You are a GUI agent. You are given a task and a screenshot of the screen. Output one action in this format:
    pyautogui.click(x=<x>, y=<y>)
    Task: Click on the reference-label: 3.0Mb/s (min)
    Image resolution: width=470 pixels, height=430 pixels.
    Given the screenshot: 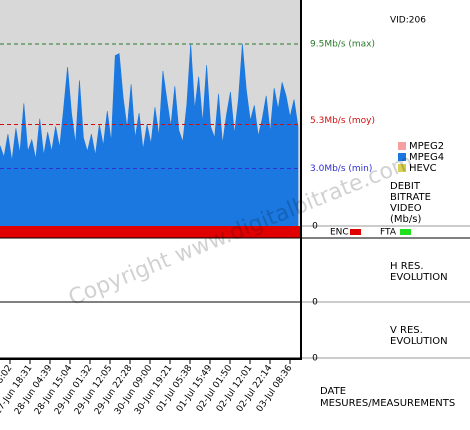 What is the action you would take?
    pyautogui.click(x=341, y=169)
    